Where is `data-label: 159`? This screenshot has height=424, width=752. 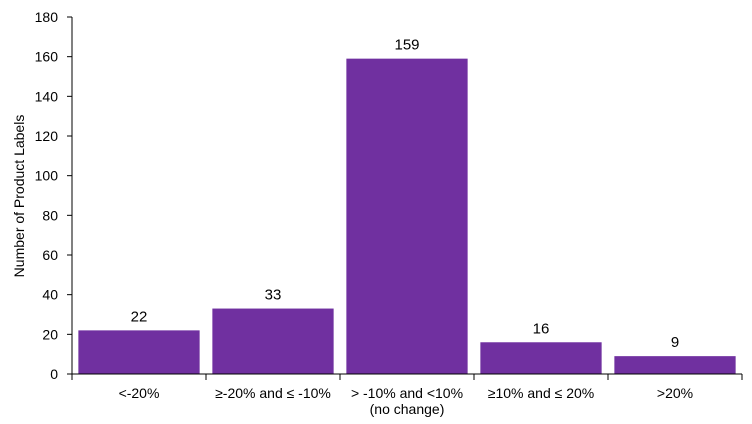
data-label: 159 is located at coordinates (406, 45).